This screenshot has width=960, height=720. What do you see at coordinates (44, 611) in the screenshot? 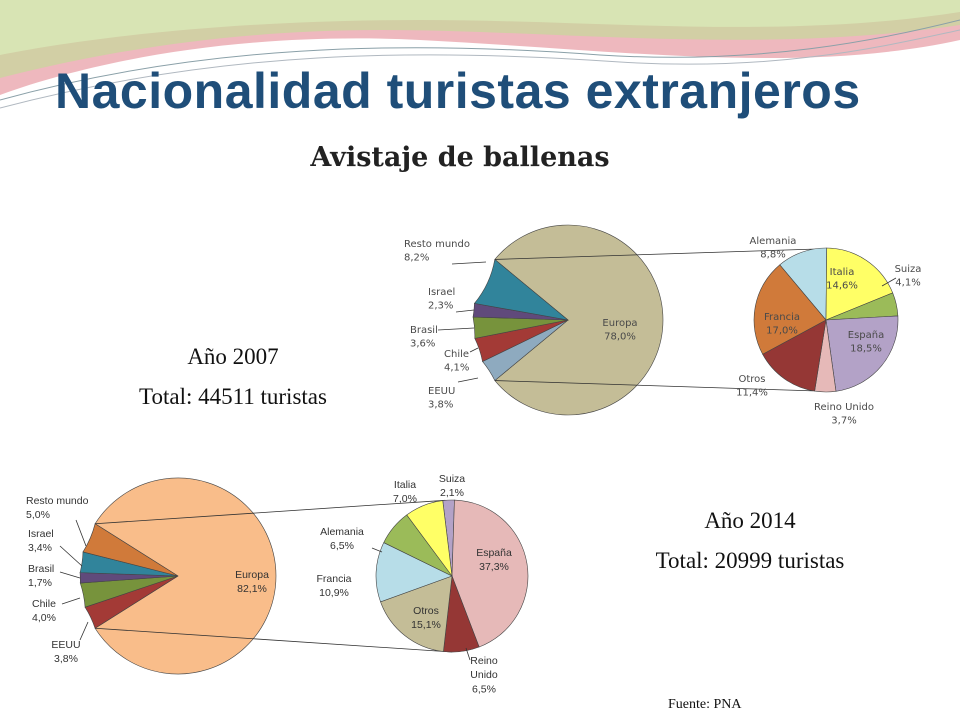
I see `label-2014-chile: Chile 4,0%` at bounding box center [44, 611].